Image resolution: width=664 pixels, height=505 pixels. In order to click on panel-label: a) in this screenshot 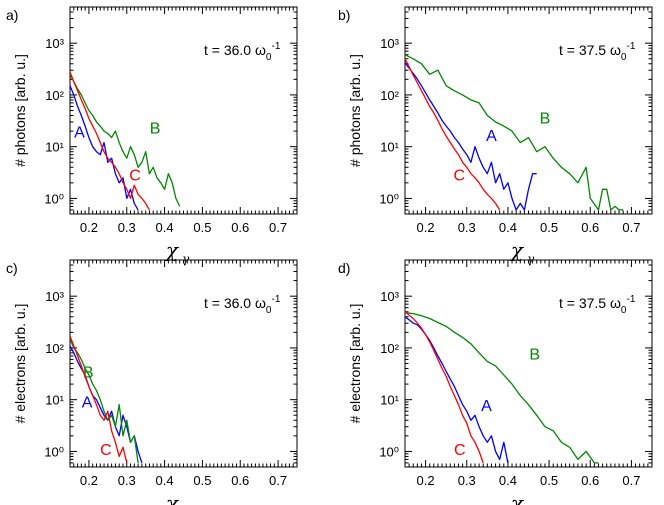, I will do `click(12, 15)`.